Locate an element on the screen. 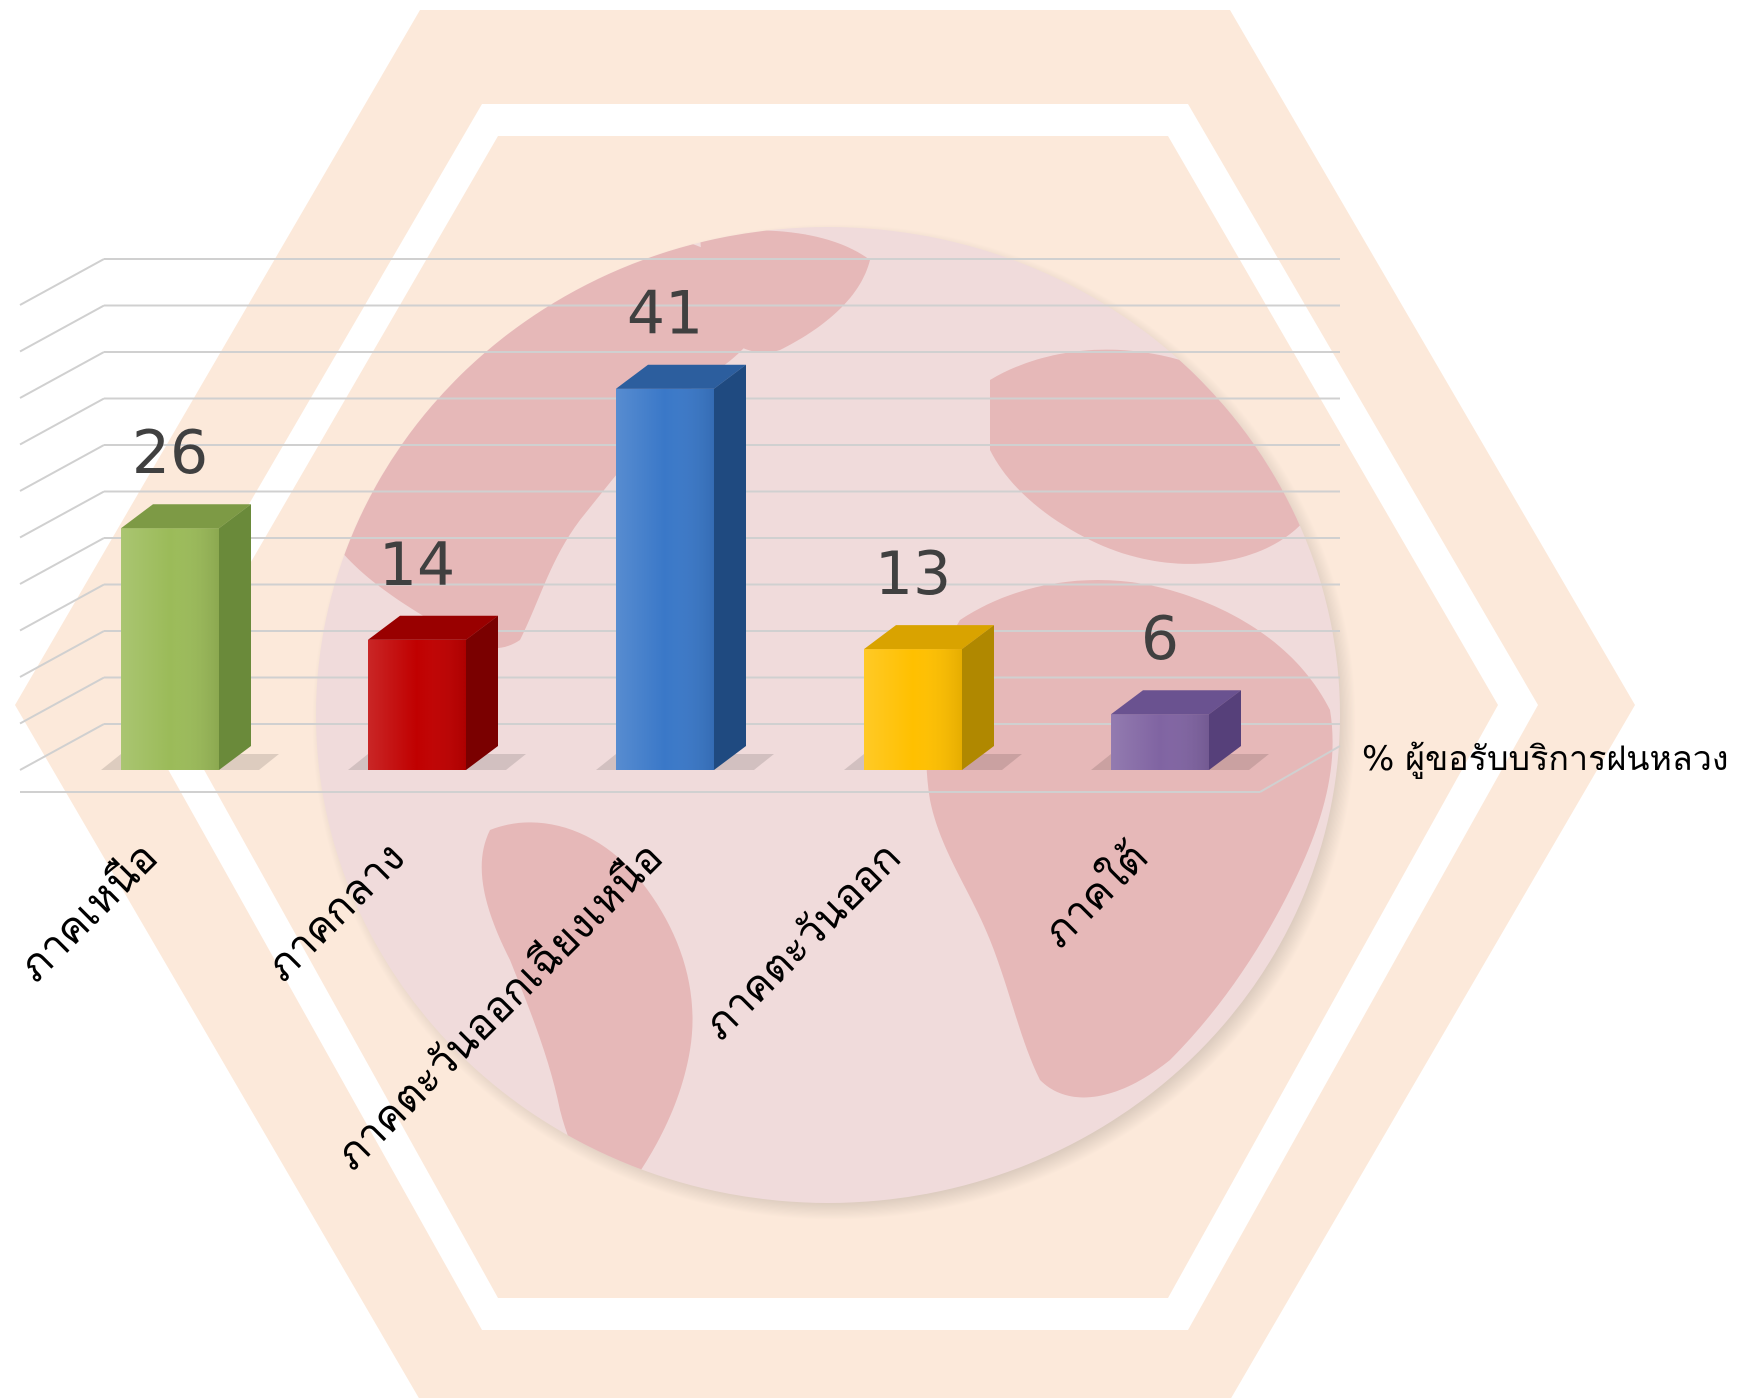  series-label: % ผู้ขอรับบริการฝนหลวง is located at coordinates (1545, 759).